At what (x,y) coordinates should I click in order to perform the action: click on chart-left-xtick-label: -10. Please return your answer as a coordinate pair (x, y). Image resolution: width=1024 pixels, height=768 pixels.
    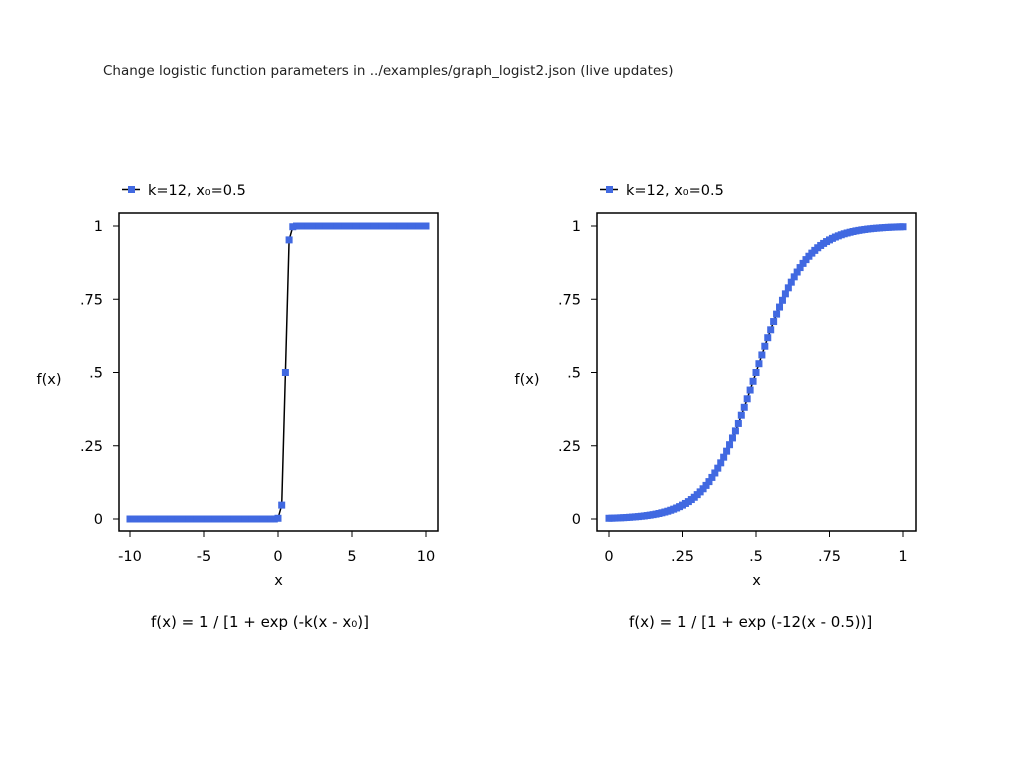
    Looking at the image, I should click on (130, 557).